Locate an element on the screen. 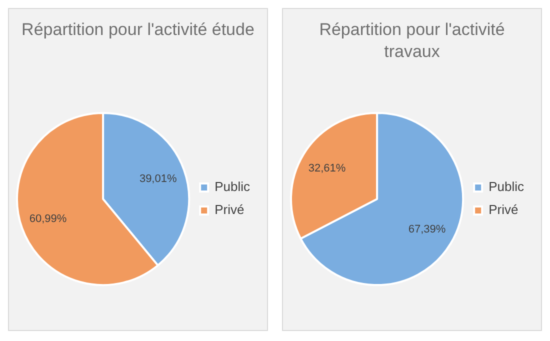 The image size is (550, 341). data-label: 39,01% is located at coordinates (158, 179).